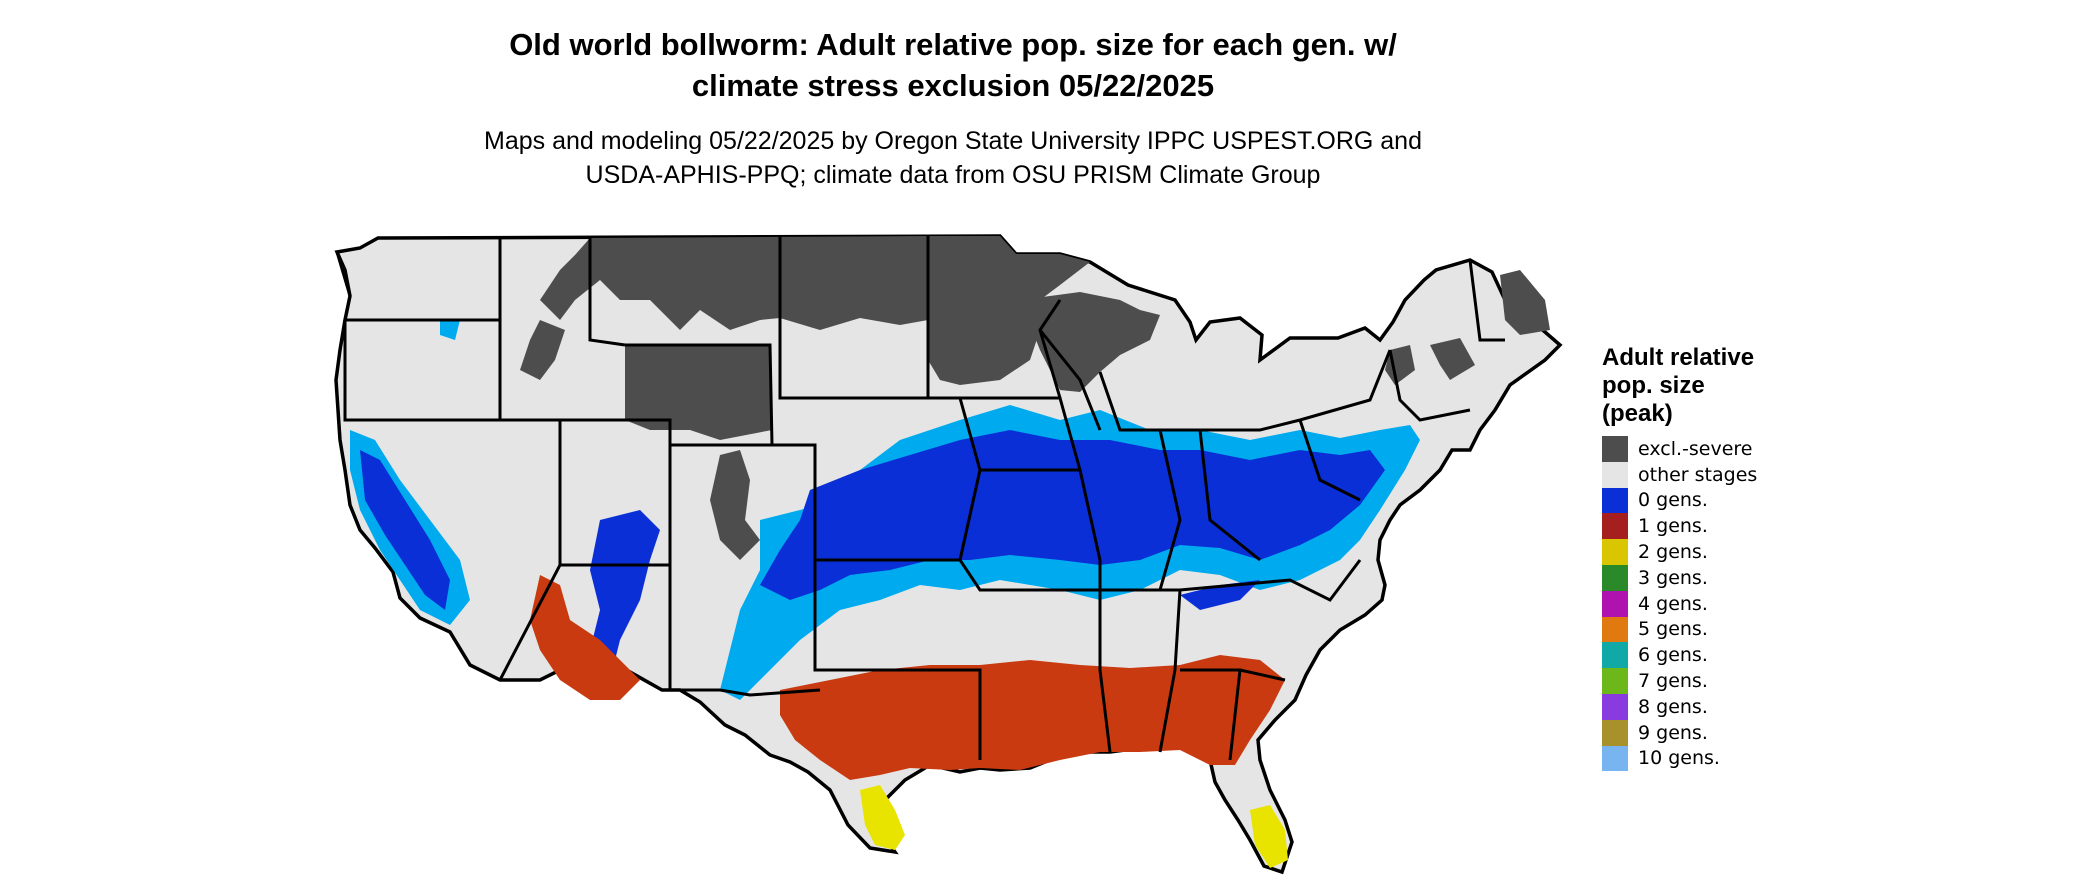 The width and height of the screenshot is (2100, 892). What do you see at coordinates (1673, 655) in the screenshot?
I see `legend-label: 6 gens.` at bounding box center [1673, 655].